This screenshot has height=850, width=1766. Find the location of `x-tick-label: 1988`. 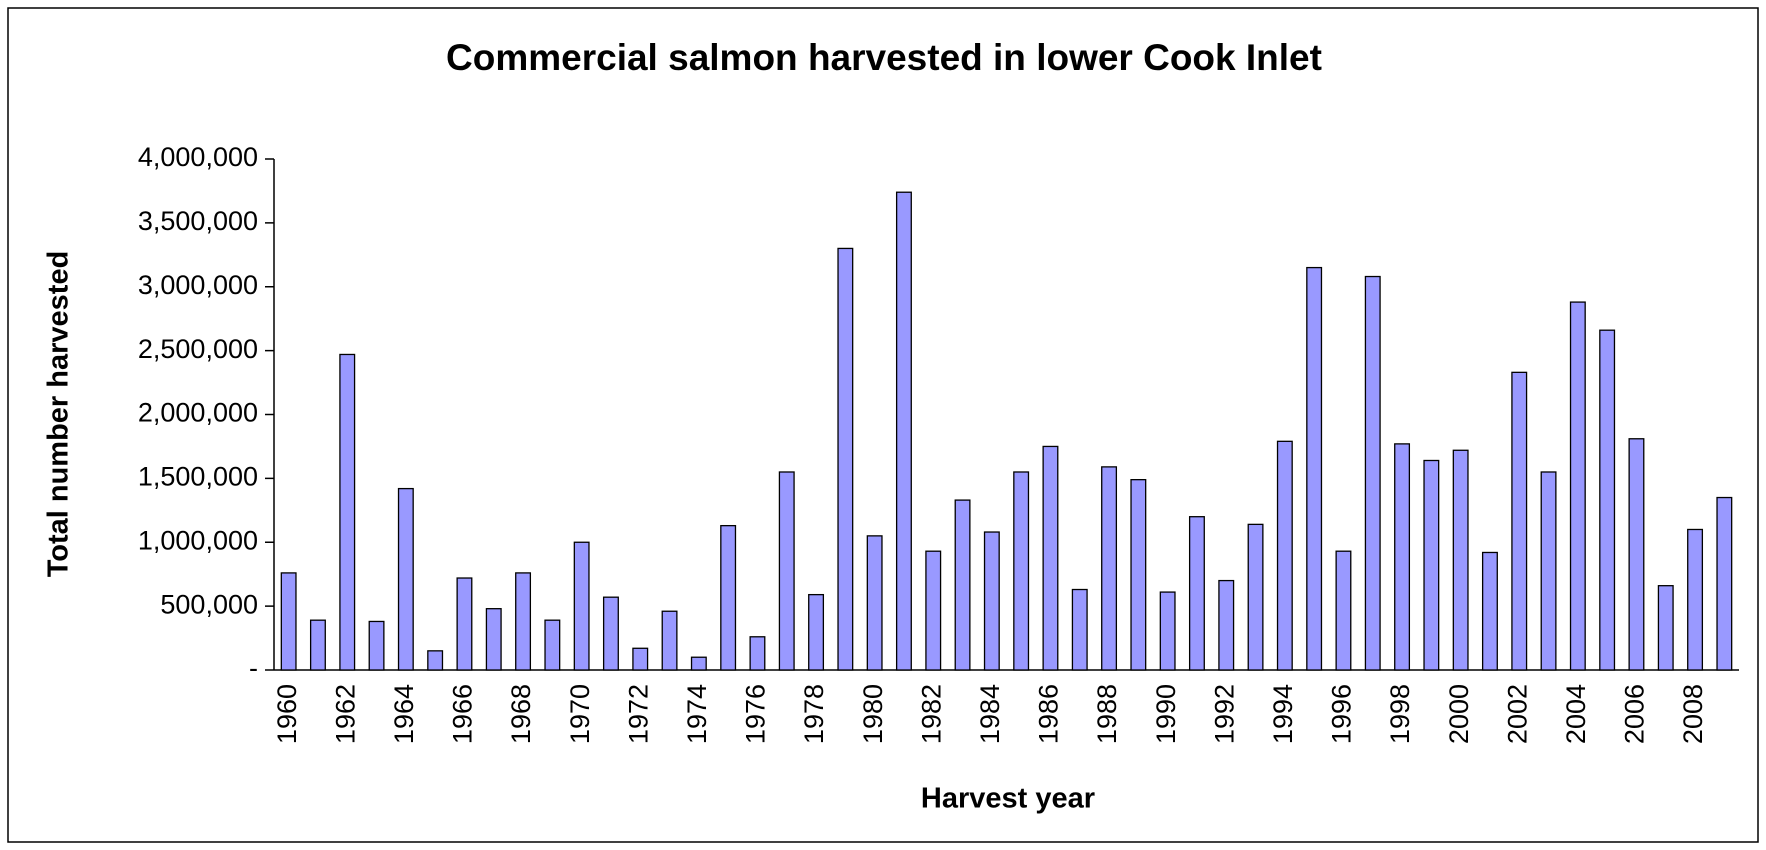

x-tick-label: 1988 is located at coordinates (1107, 714).